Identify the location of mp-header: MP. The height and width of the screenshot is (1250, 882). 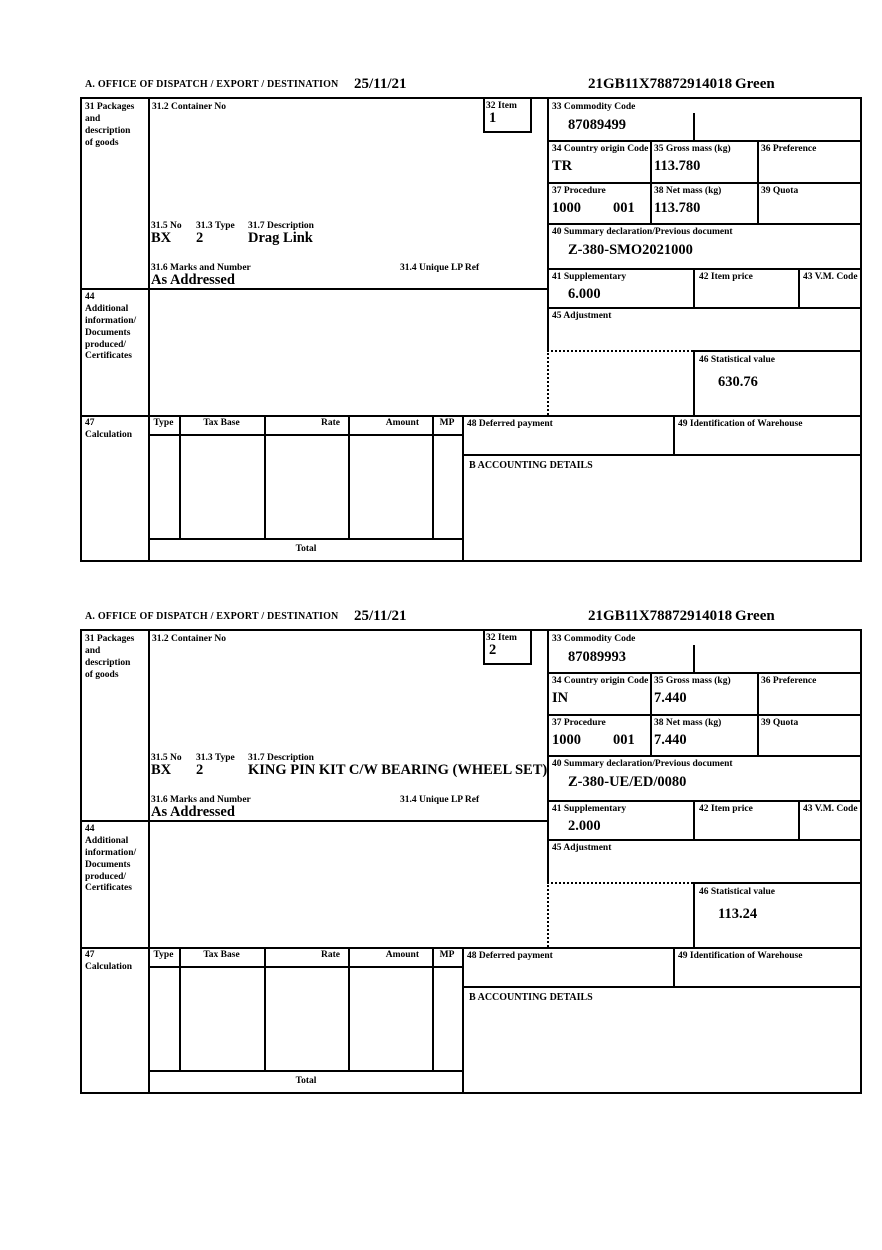
(447, 423).